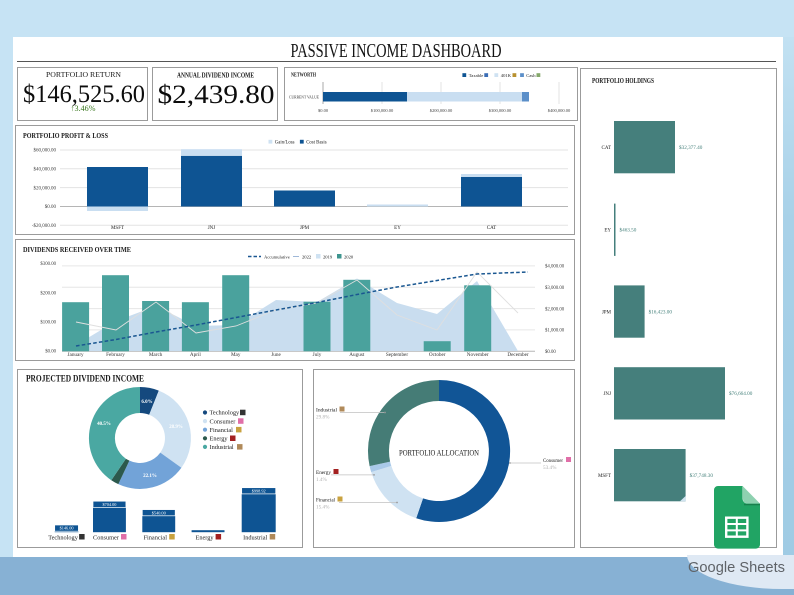 Image resolution: width=794 pixels, height=595 pixels. I want to click on svg-text: PORTFOLIO ALLOCATION, so click(439, 453).